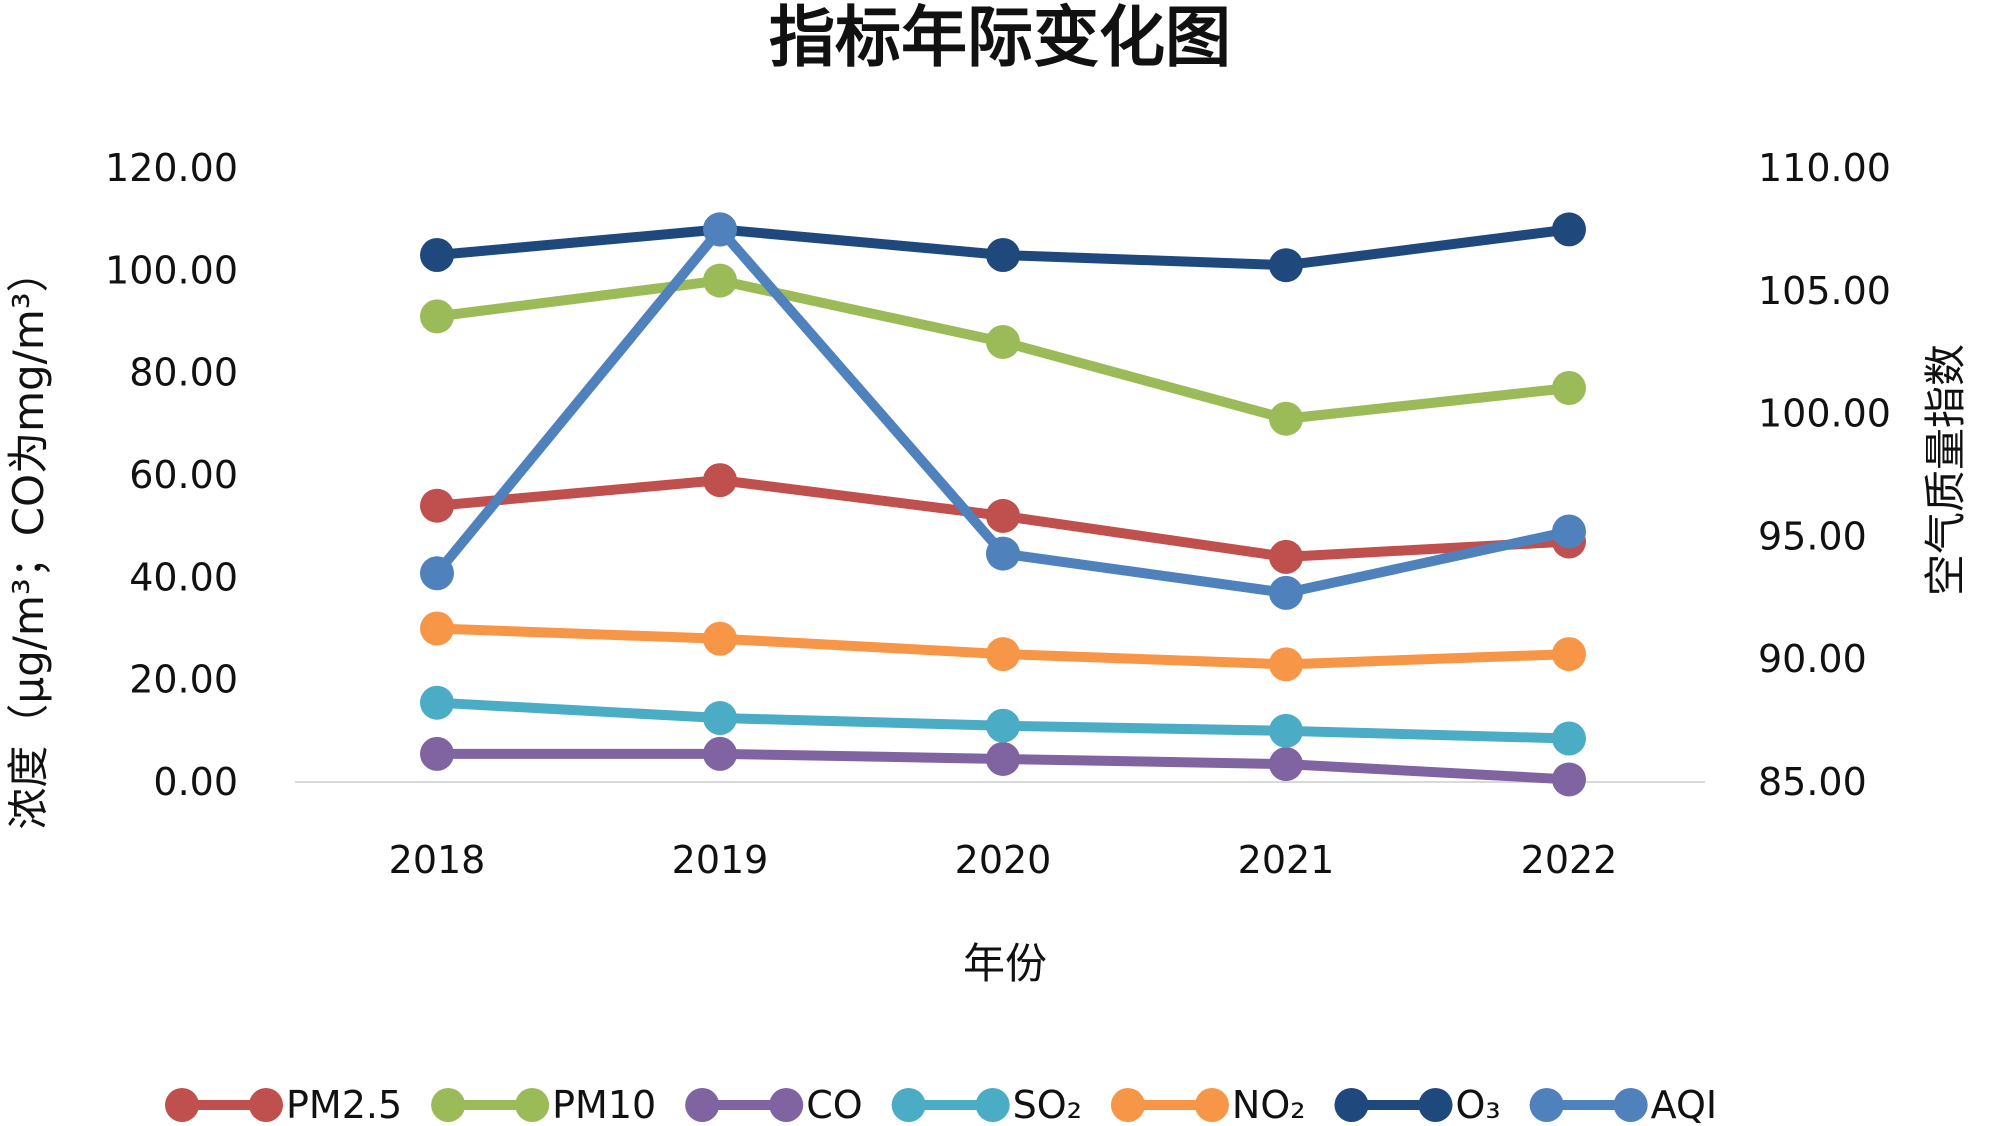  Describe the element at coordinates (1812, 536) in the screenshot. I see `y2-tick-label-95.00: 95.00` at that location.